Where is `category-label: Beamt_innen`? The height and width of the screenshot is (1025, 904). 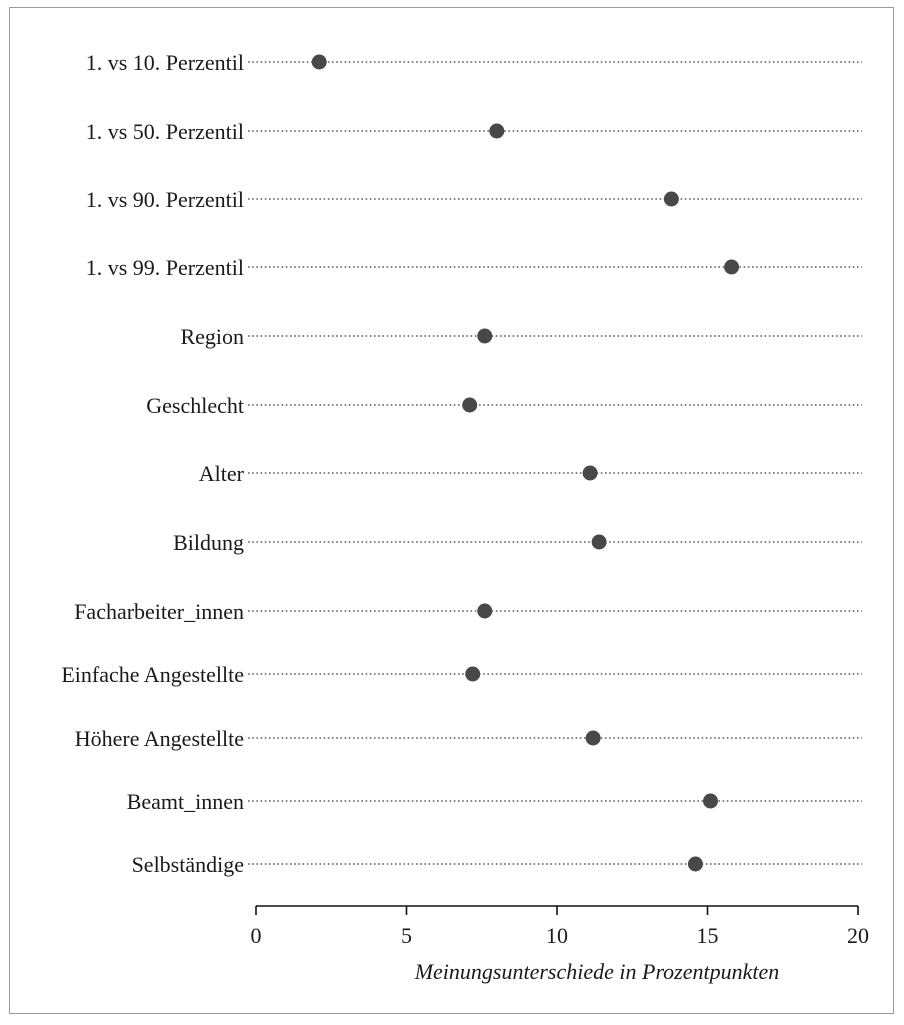 category-label: Beamt_innen is located at coordinates (185, 801).